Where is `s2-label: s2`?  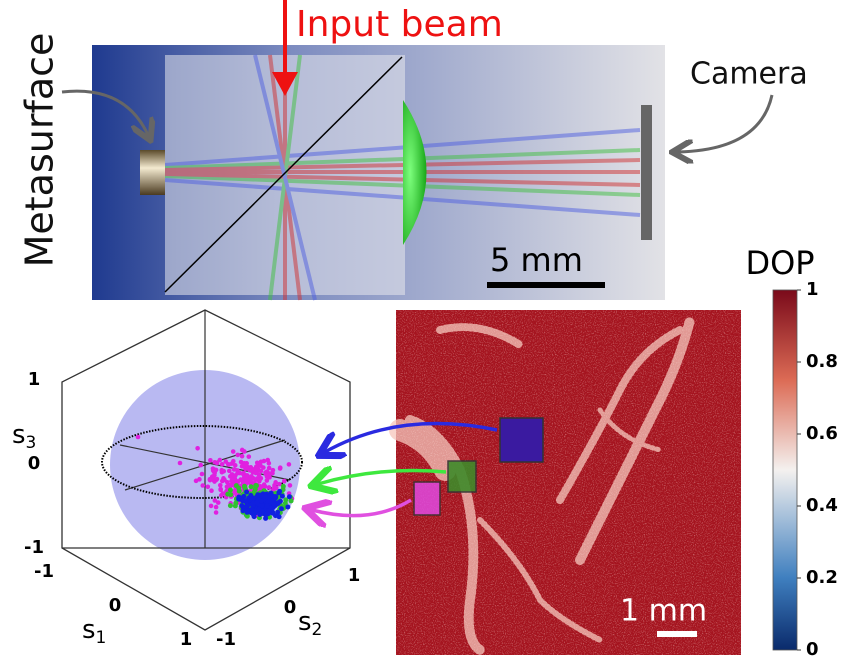
s2-label: s2 is located at coordinates (310, 624).